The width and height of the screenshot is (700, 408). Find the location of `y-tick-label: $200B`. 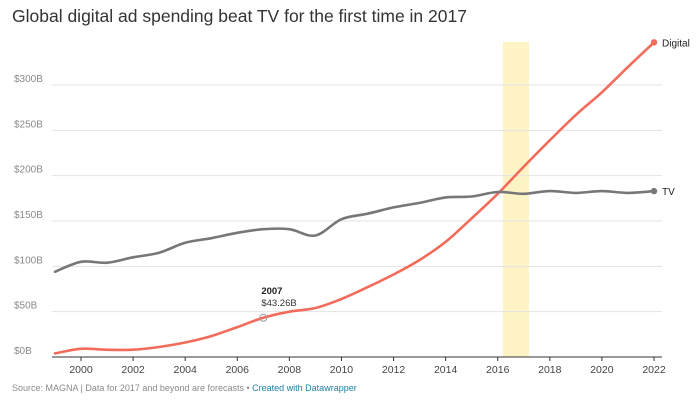

y-tick-label: $200B is located at coordinates (28, 170).